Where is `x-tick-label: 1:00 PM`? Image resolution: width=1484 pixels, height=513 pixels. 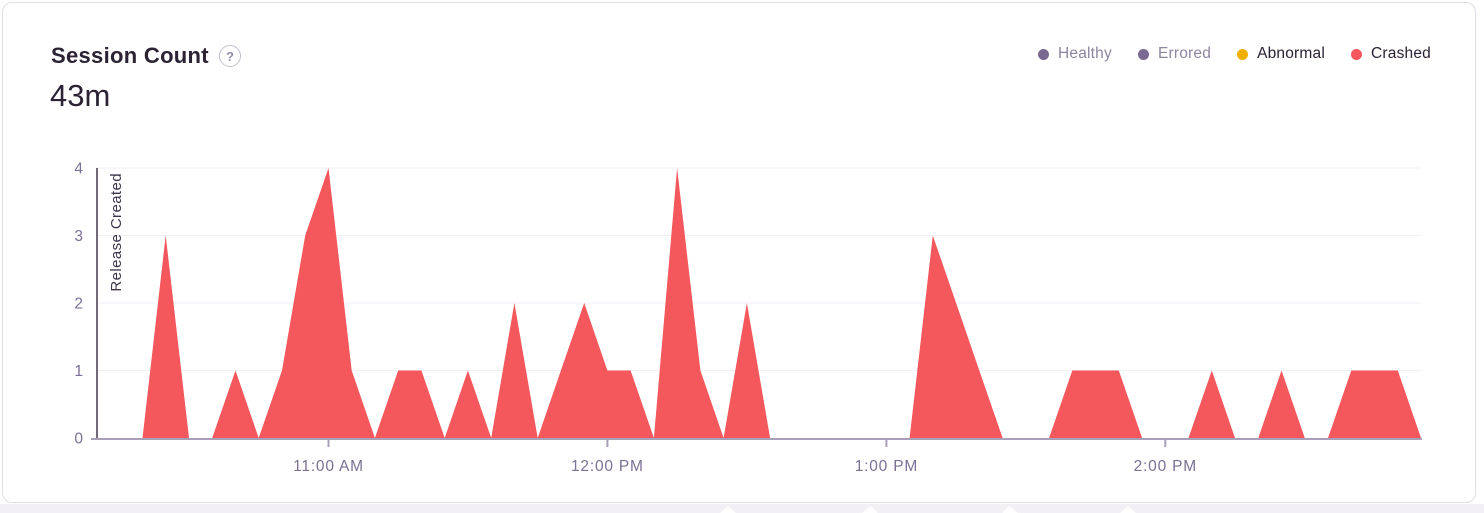
x-tick-label: 1:00 PM is located at coordinates (886, 466).